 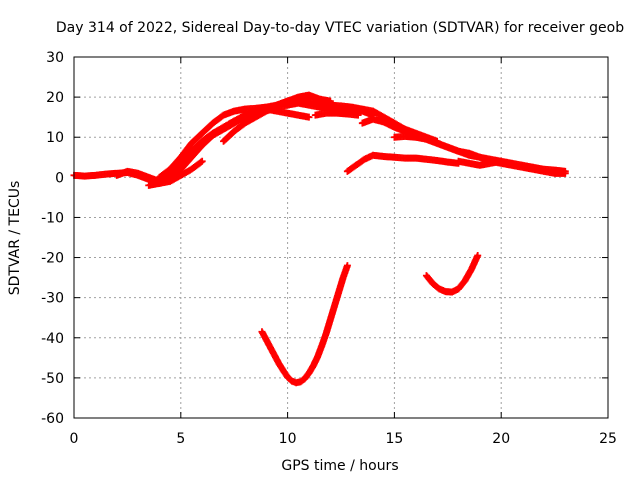 I want to click on x-tick-label: 20, so click(x=501, y=439).